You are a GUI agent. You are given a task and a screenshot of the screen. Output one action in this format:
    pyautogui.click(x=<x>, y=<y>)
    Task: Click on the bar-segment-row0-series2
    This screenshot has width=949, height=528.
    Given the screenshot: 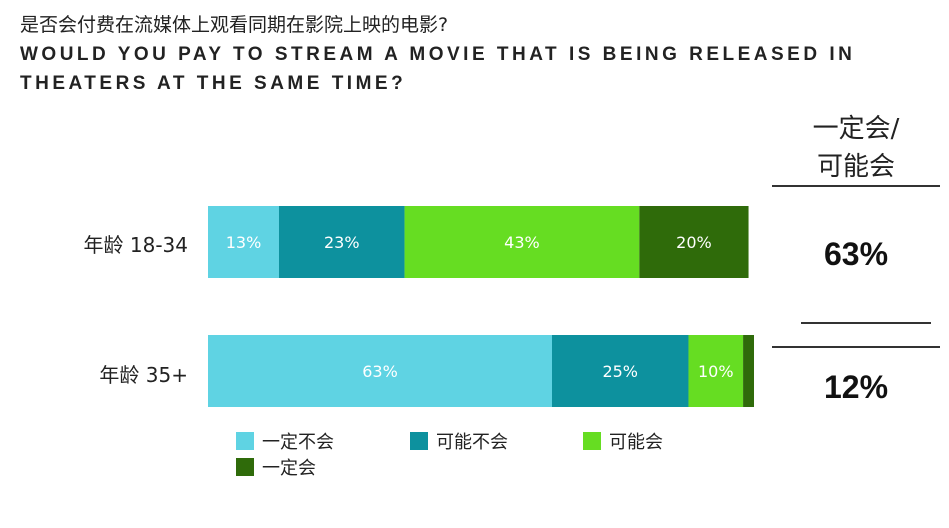 What is the action you would take?
    pyautogui.click(x=522, y=242)
    